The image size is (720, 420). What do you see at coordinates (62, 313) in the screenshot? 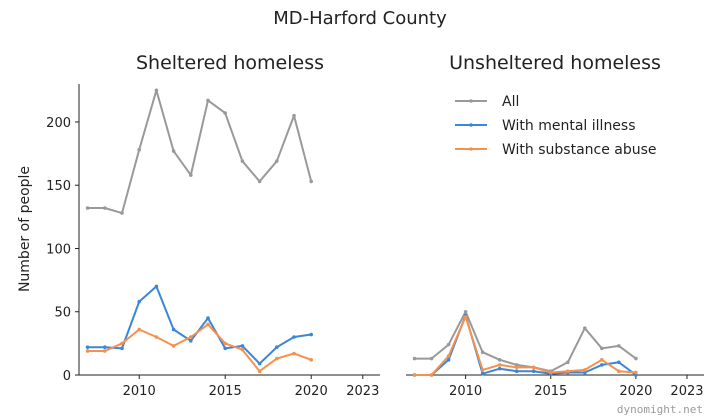
I see `y-tick-label: 50` at bounding box center [62, 313].